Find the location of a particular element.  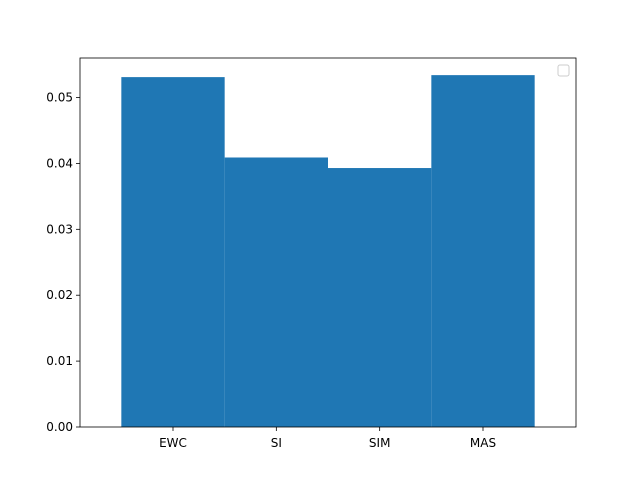

y-tick-label: 0.01 is located at coordinates (59, 361).